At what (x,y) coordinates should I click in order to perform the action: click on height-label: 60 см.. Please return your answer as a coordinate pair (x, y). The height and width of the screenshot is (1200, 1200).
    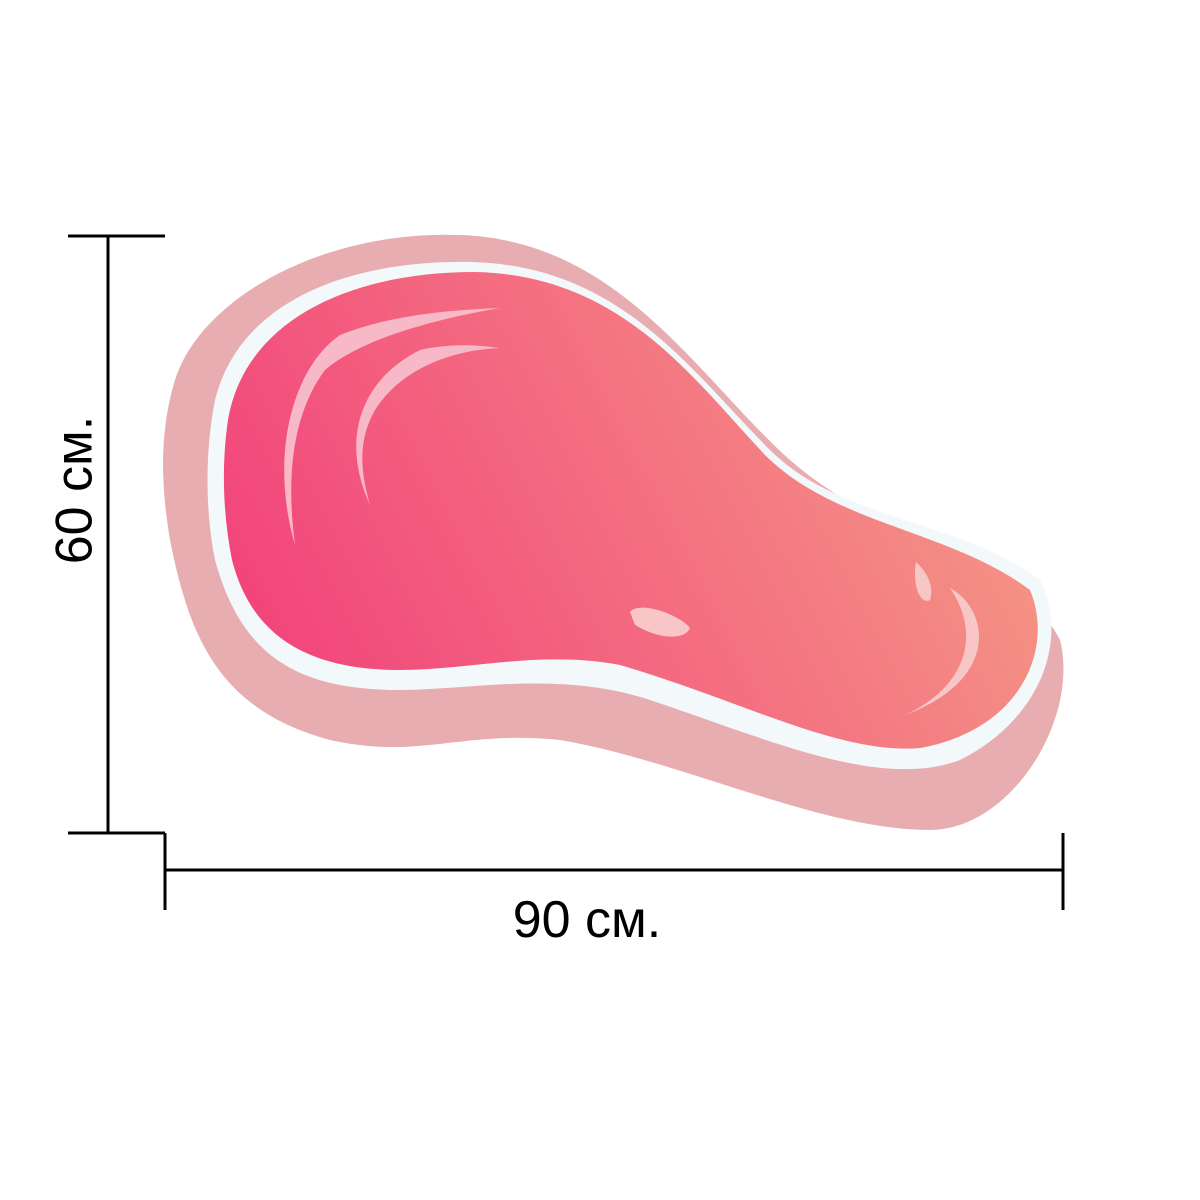
    Looking at the image, I should click on (75, 490).